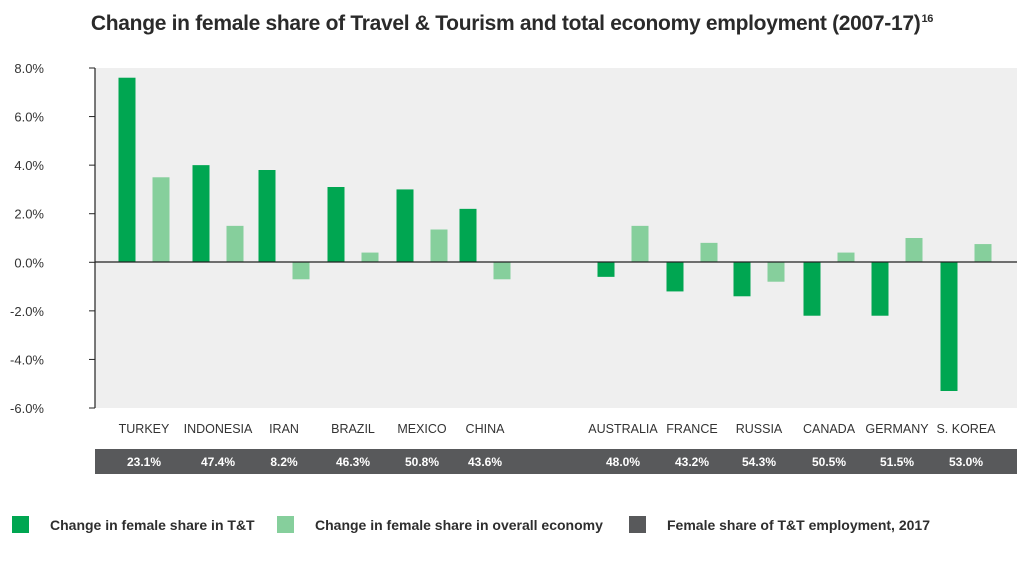 This screenshot has width=1024, height=576. What do you see at coordinates (20, 524) in the screenshot?
I see `legend-swatch-tt` at bounding box center [20, 524].